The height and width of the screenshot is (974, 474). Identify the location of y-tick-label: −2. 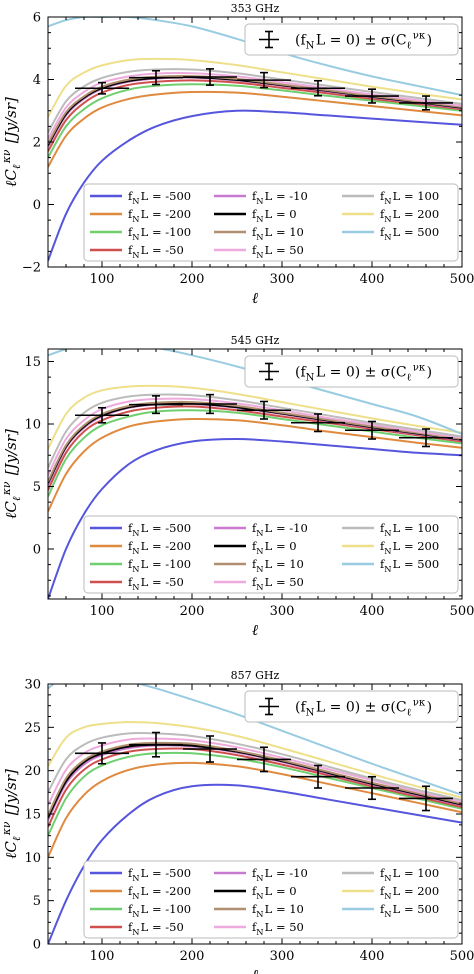
(31, 268).